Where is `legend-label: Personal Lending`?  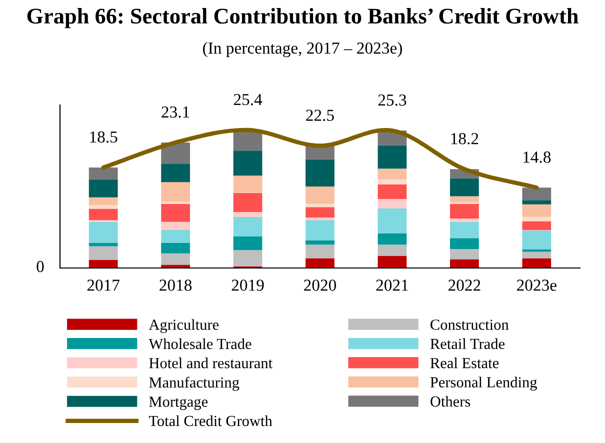 legend-label: Personal Lending is located at coordinates (483, 383).